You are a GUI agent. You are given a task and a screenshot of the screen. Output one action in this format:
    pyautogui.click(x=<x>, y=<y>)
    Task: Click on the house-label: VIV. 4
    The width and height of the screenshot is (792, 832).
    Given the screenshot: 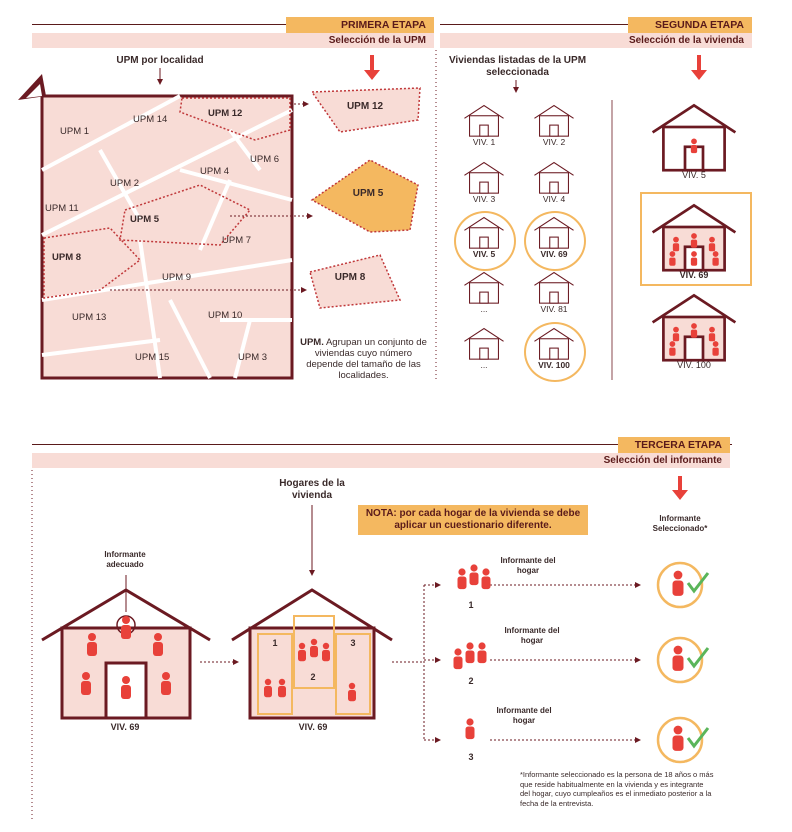 What is the action you would take?
    pyautogui.click(x=554, y=199)
    